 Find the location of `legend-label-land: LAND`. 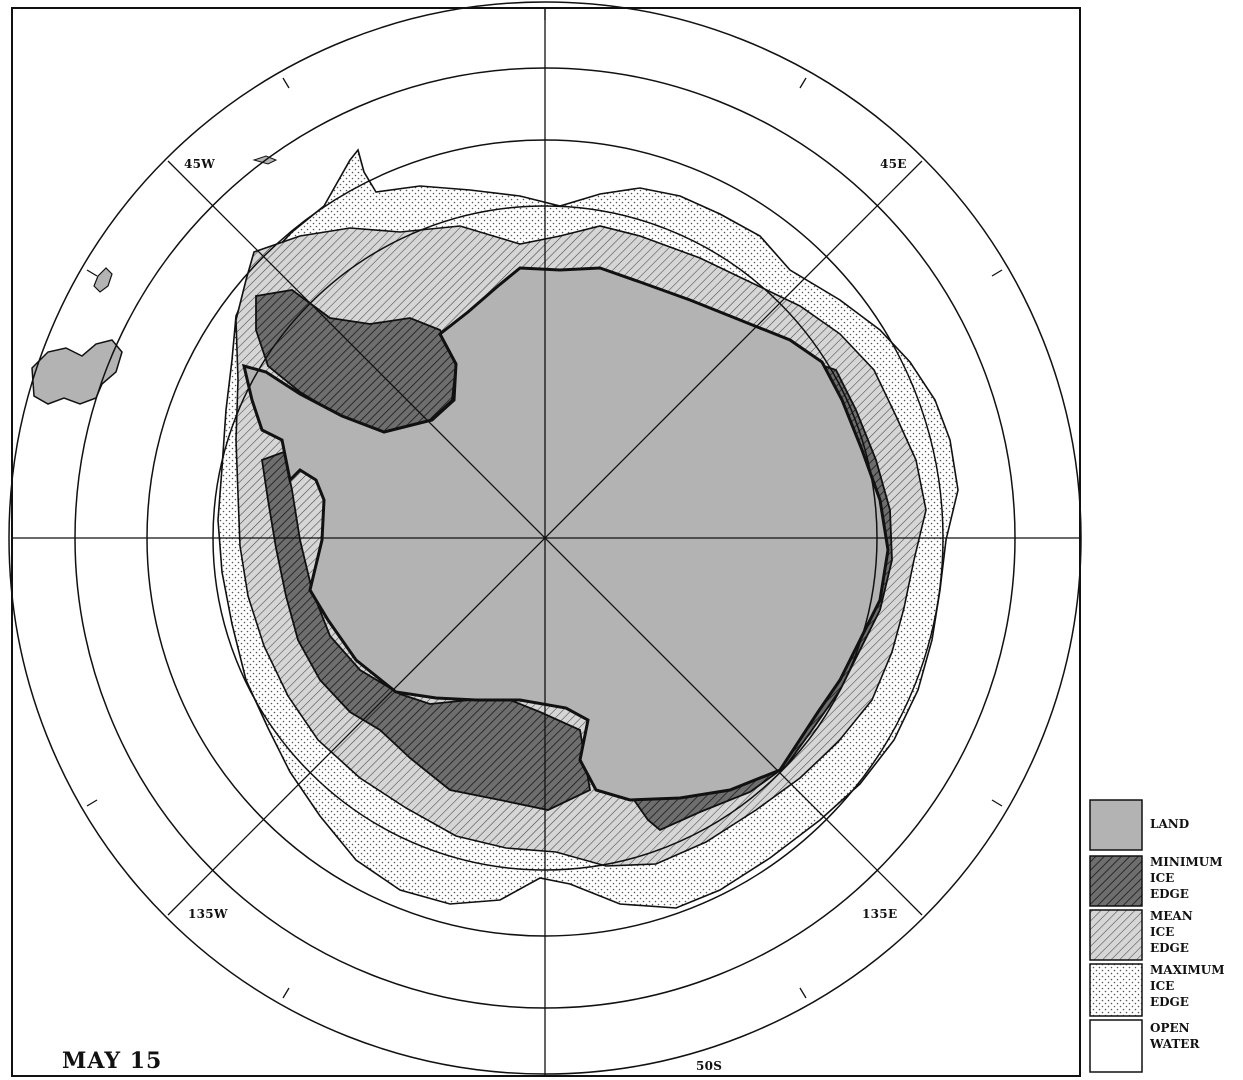

legend-label-land: LAND is located at coordinates (1169, 824).